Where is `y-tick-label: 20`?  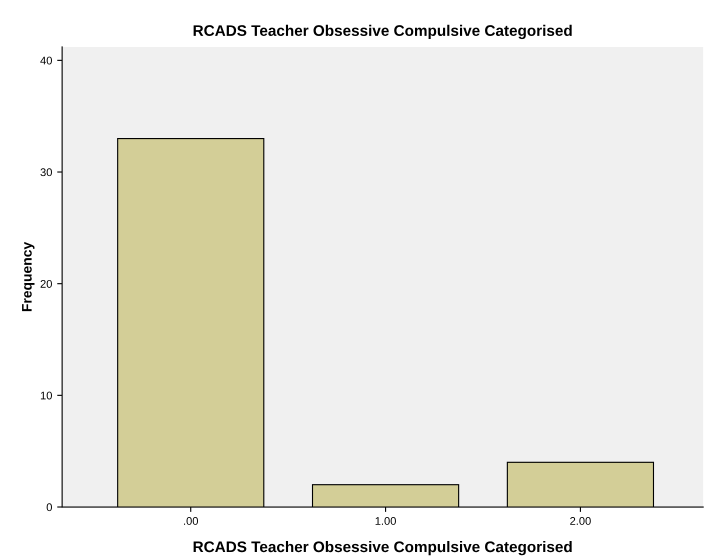
y-tick-label: 20 is located at coordinates (46, 284).